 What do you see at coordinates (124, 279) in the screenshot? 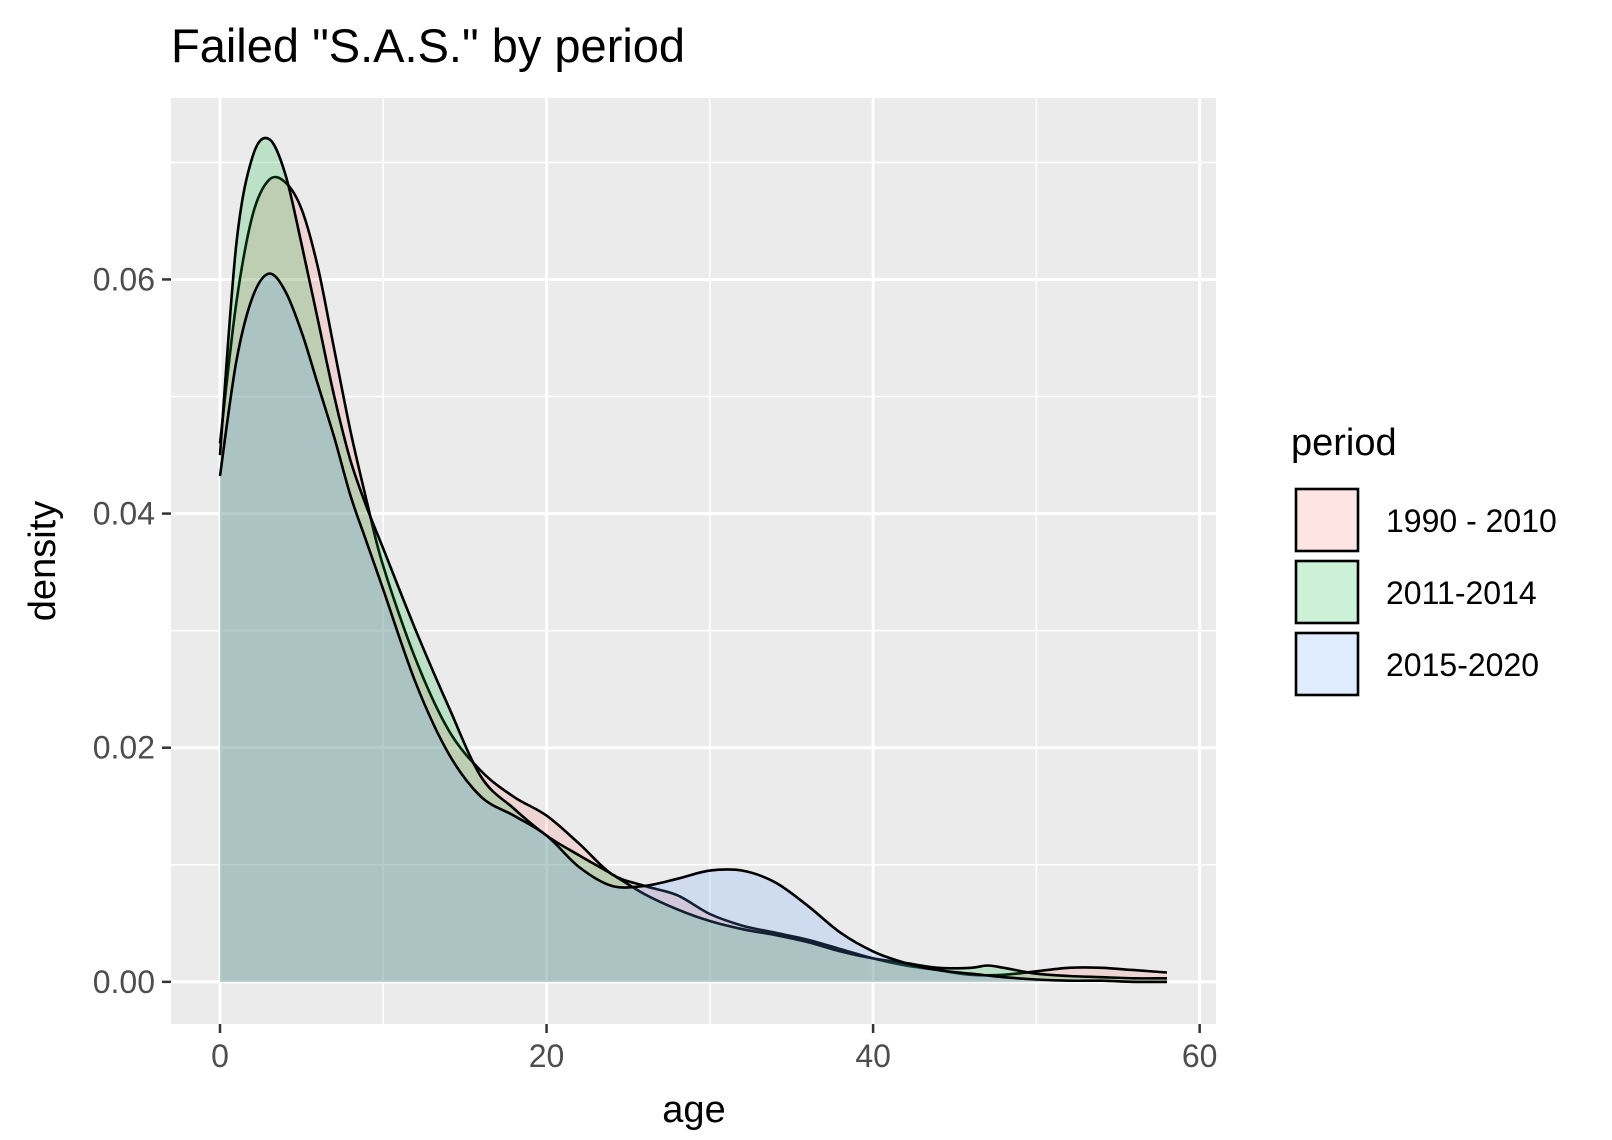
I see `y-tick-label: 0.06` at bounding box center [124, 279].